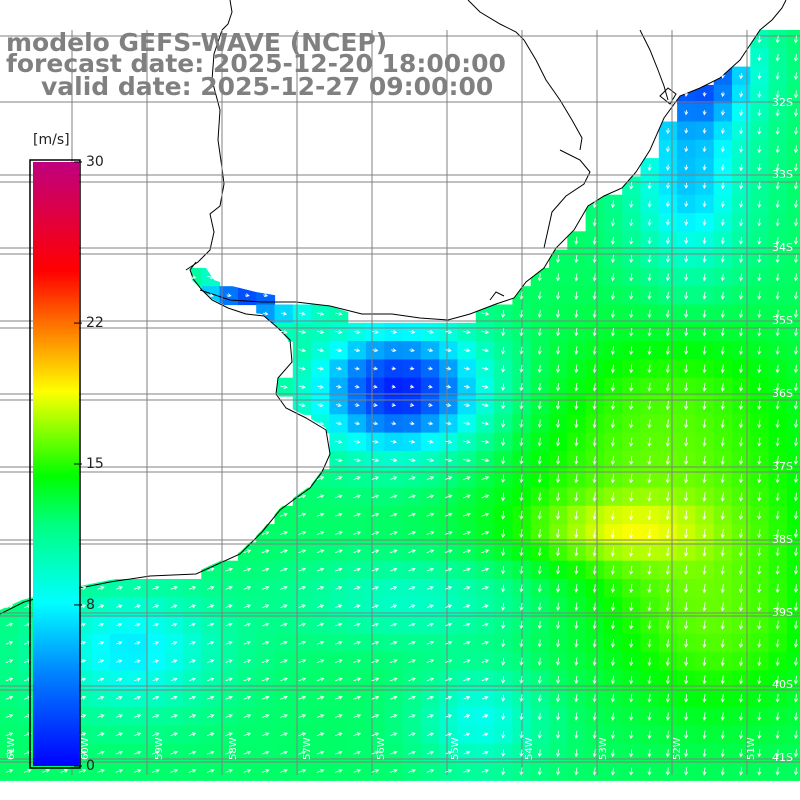 The width and height of the screenshot is (800, 800). Describe the element at coordinates (197, 42) in the screenshot. I see `model-title: modelo GEFS-WAVE (NCEP)` at that location.